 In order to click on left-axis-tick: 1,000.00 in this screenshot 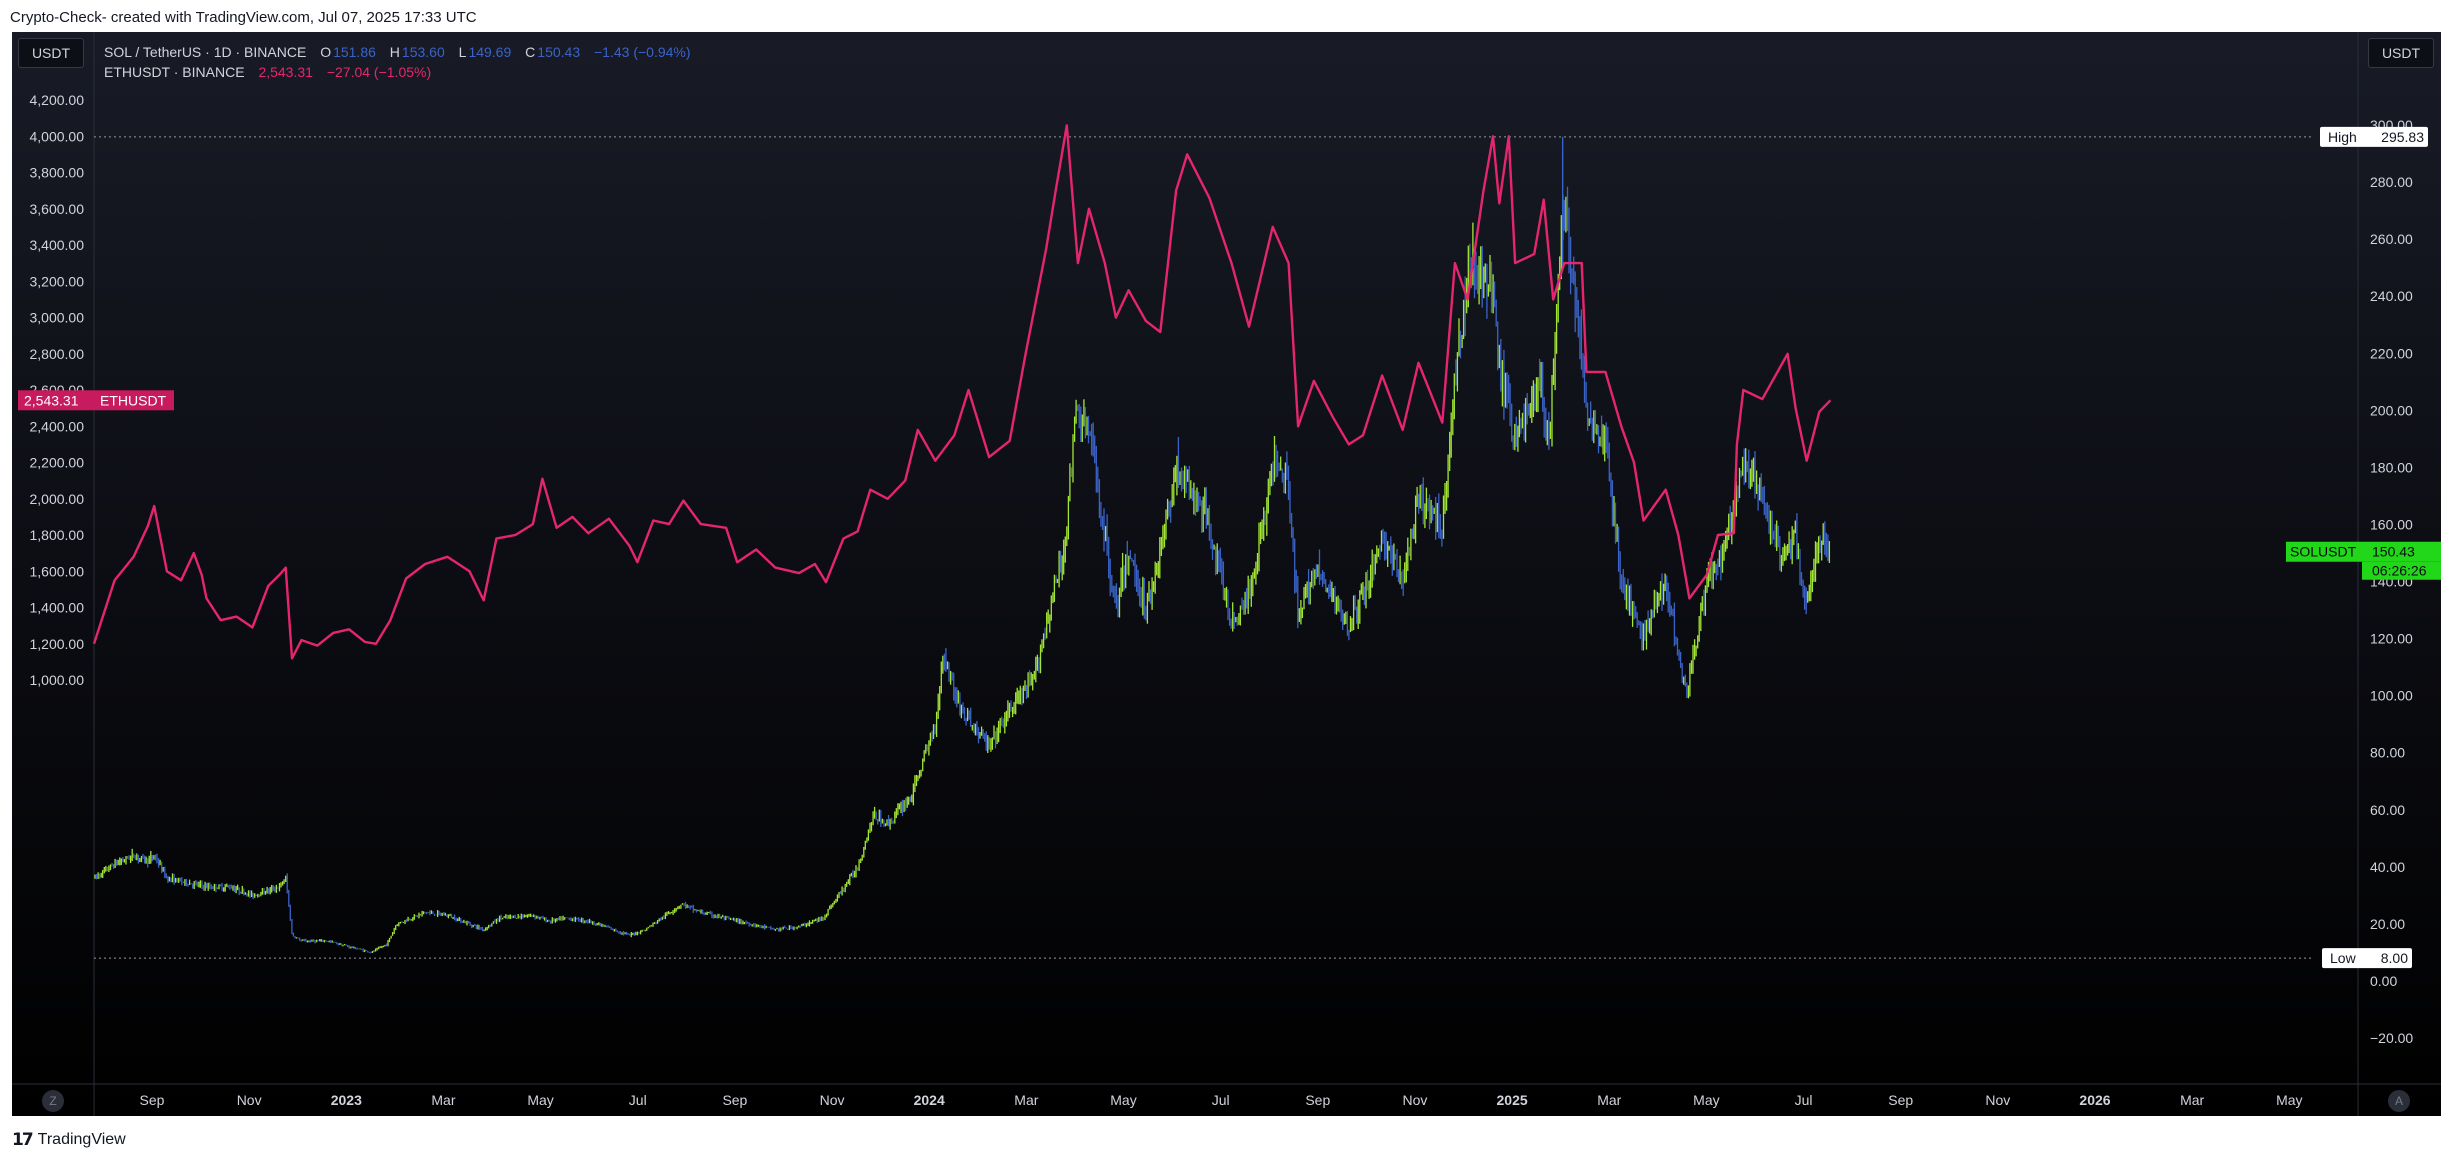, I will do `click(57, 680)`.